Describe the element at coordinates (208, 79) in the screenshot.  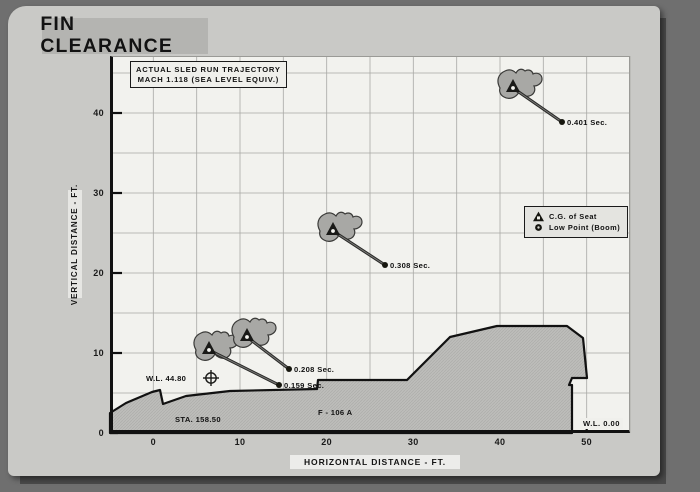
I see `trajectory-note-line2: MACH 1.118 (SEA LEVEL EQUIV.)` at that location.